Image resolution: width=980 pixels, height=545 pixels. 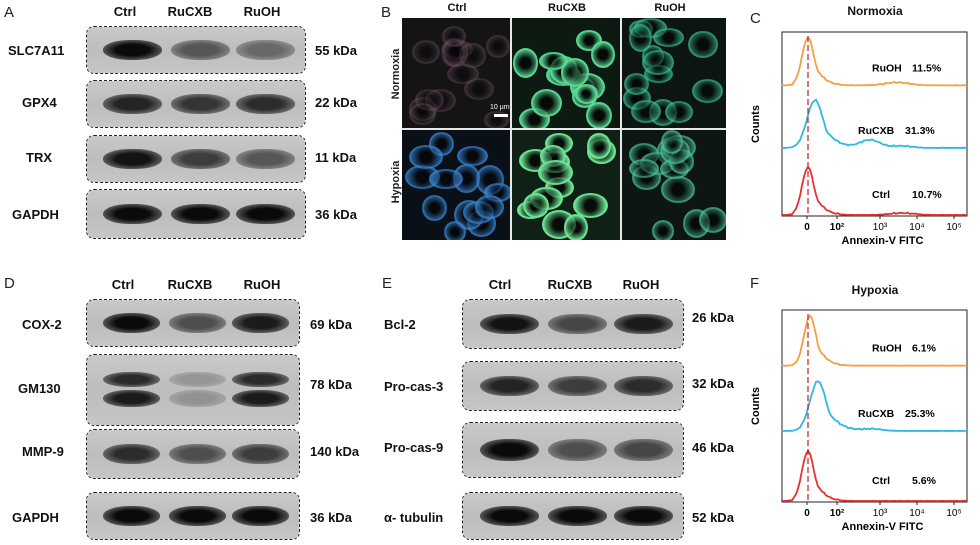 I want to click on kda-label: 69 kDa, so click(x=331, y=324).